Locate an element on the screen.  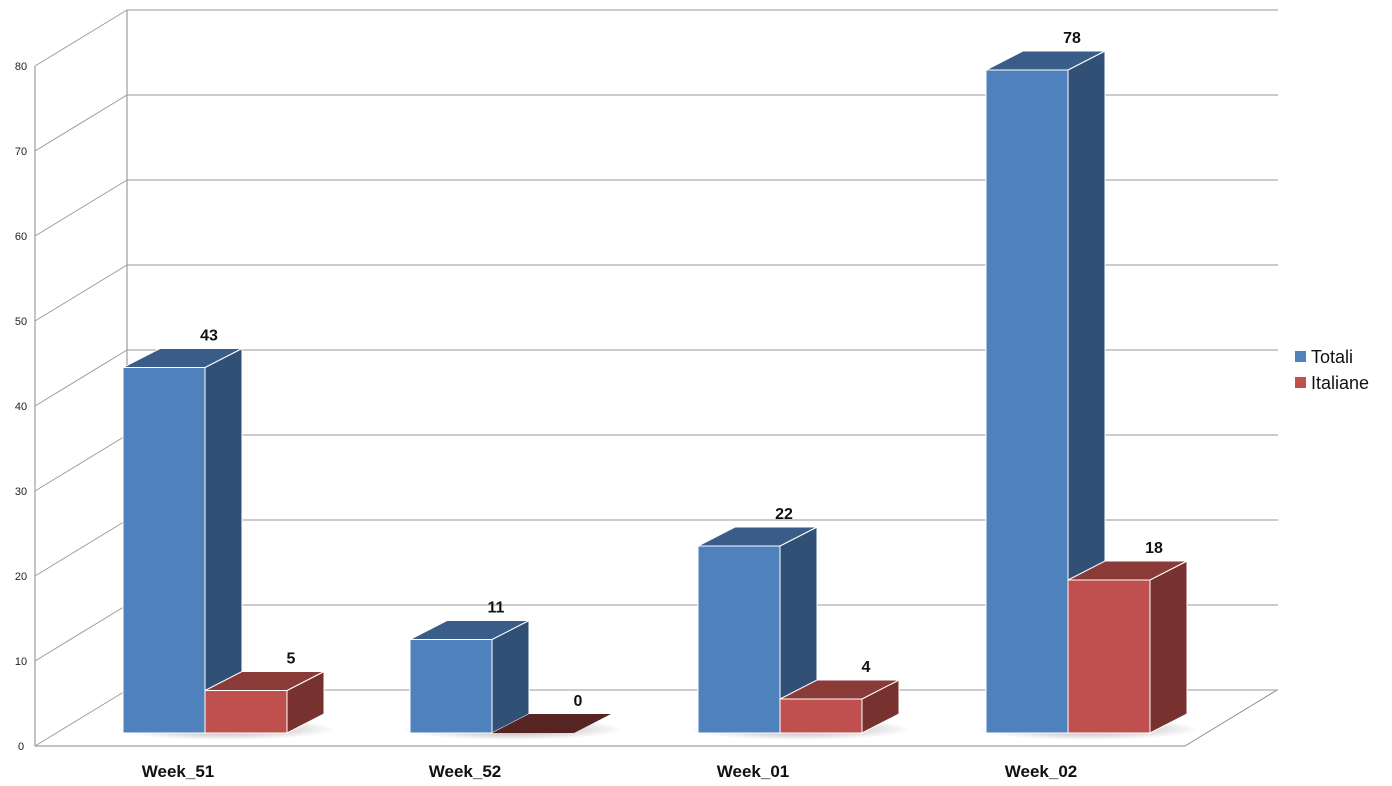
data-label: 43 is located at coordinates (209, 336).